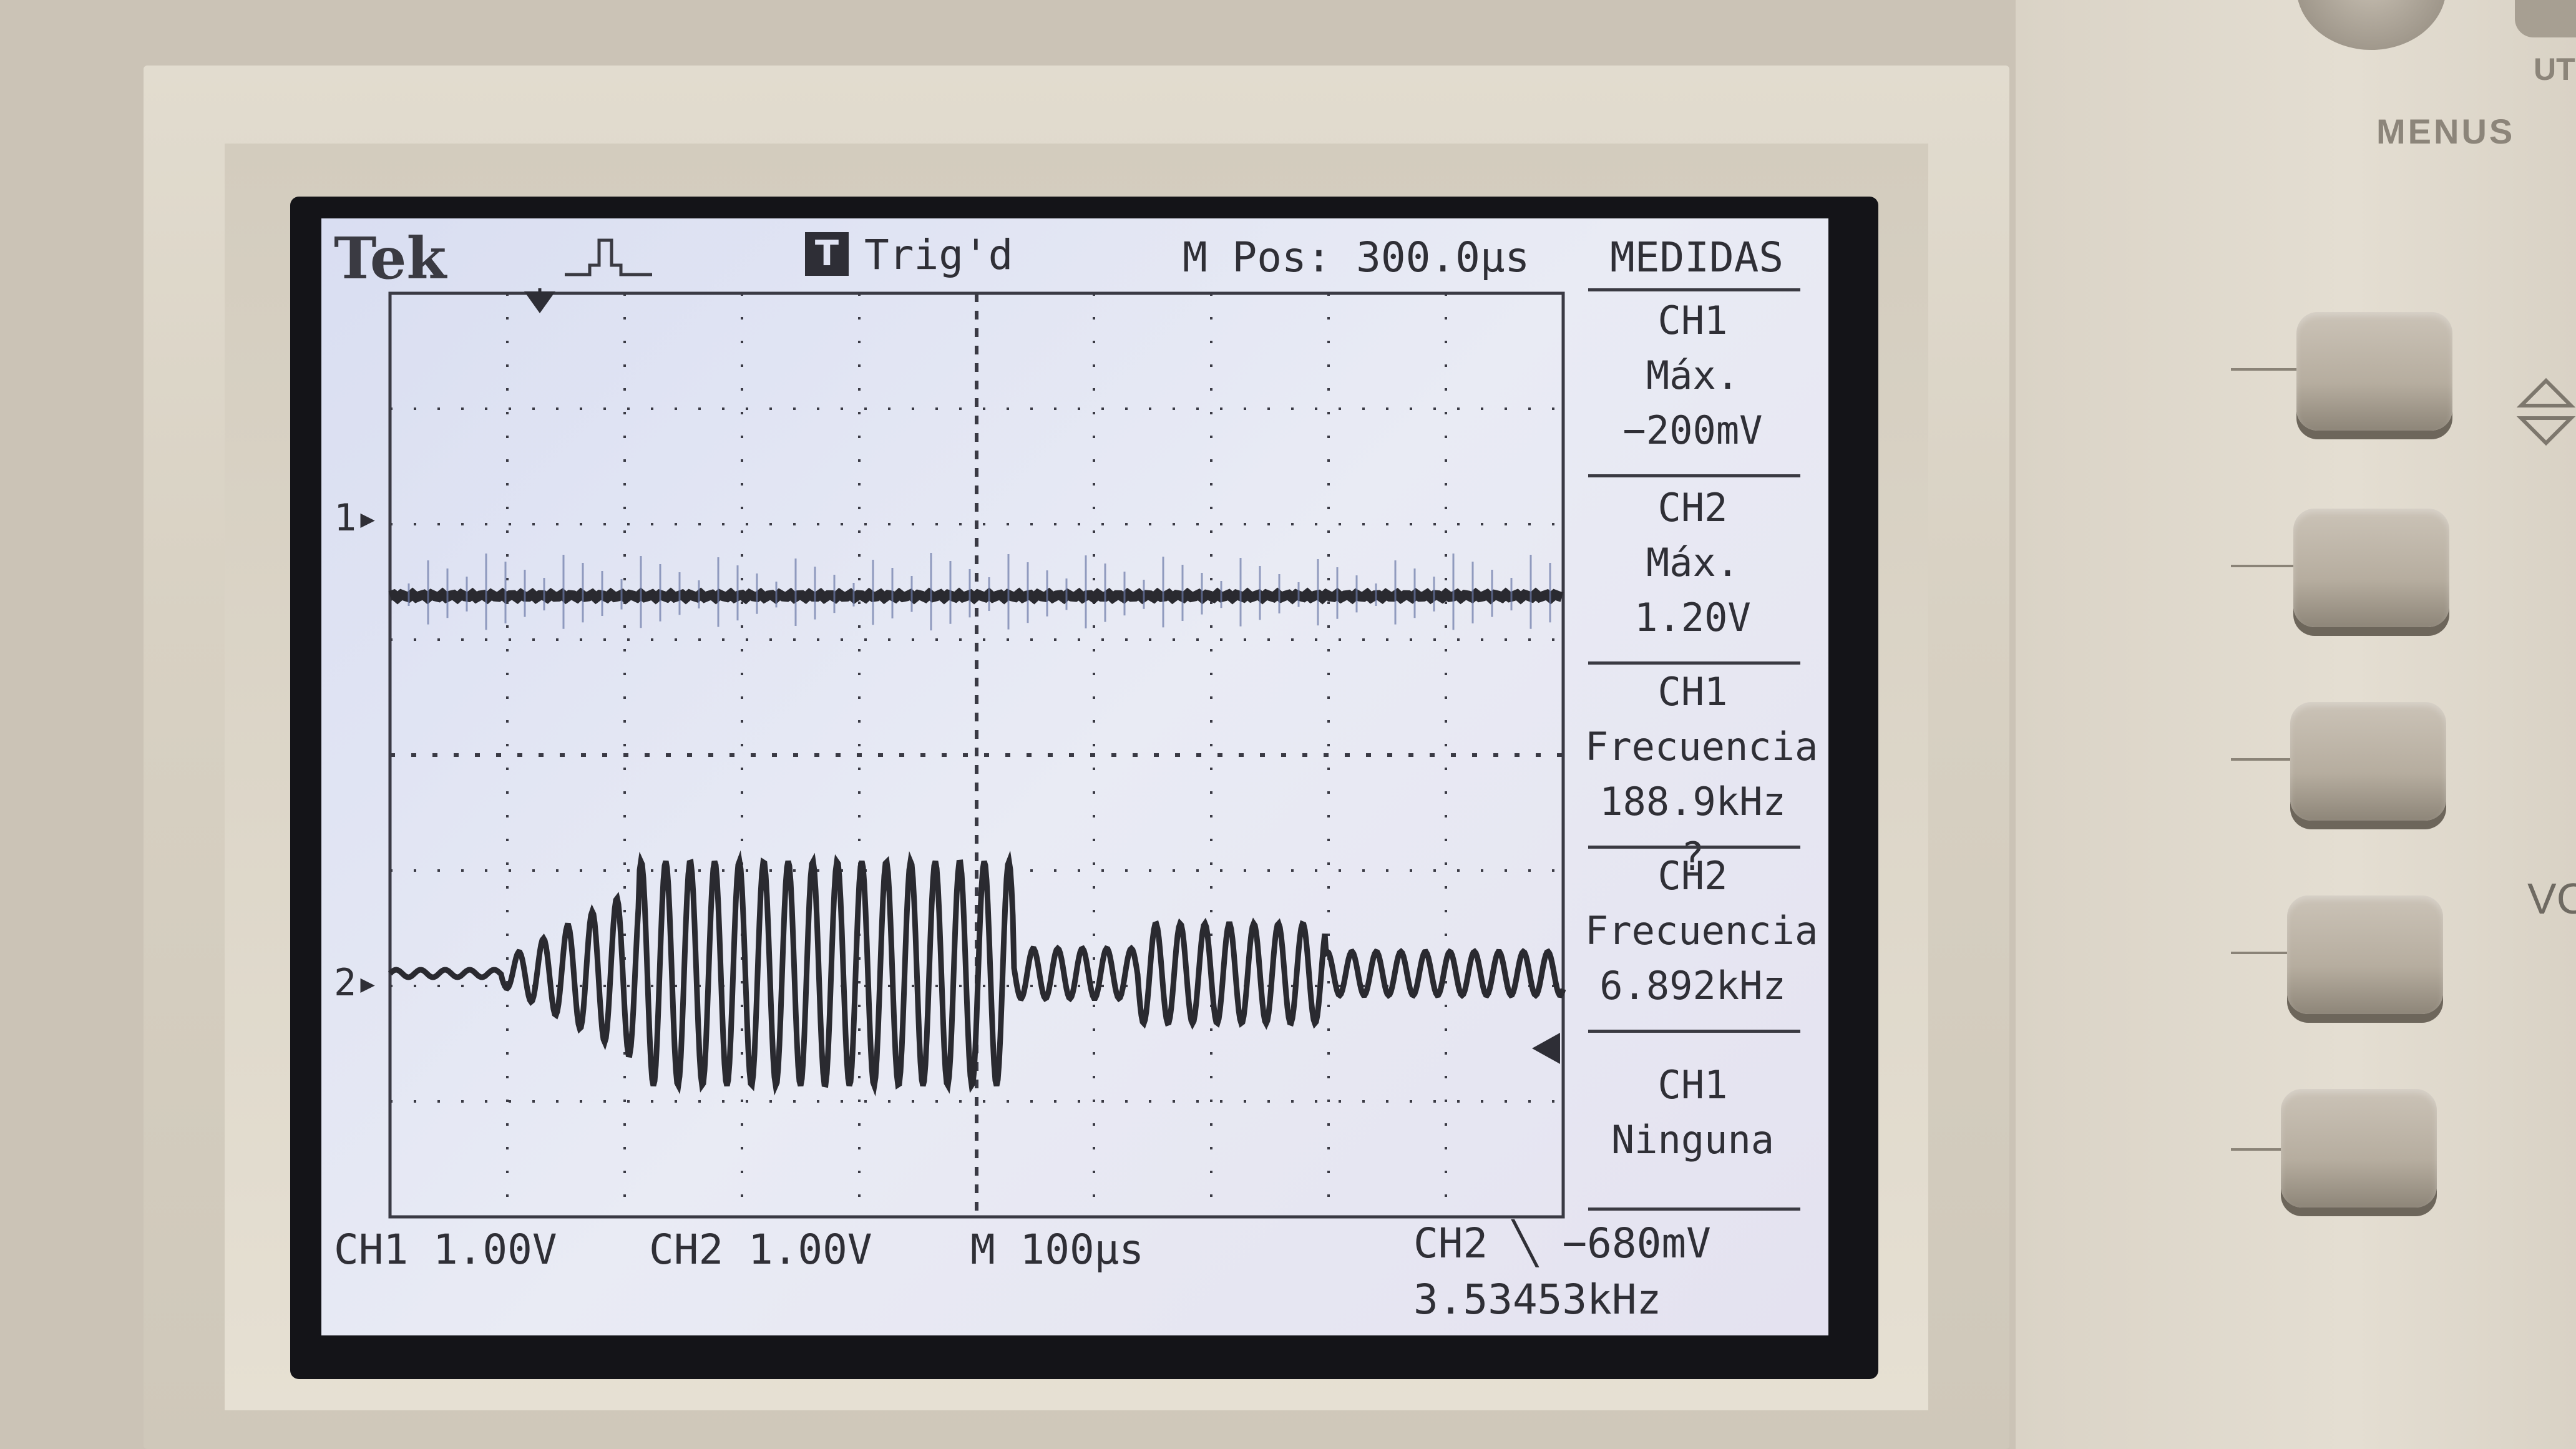 Image resolution: width=2576 pixels, height=1449 pixels. What do you see at coordinates (1693, 1140) in the screenshot?
I see `measurement-type: Ninguna` at bounding box center [1693, 1140].